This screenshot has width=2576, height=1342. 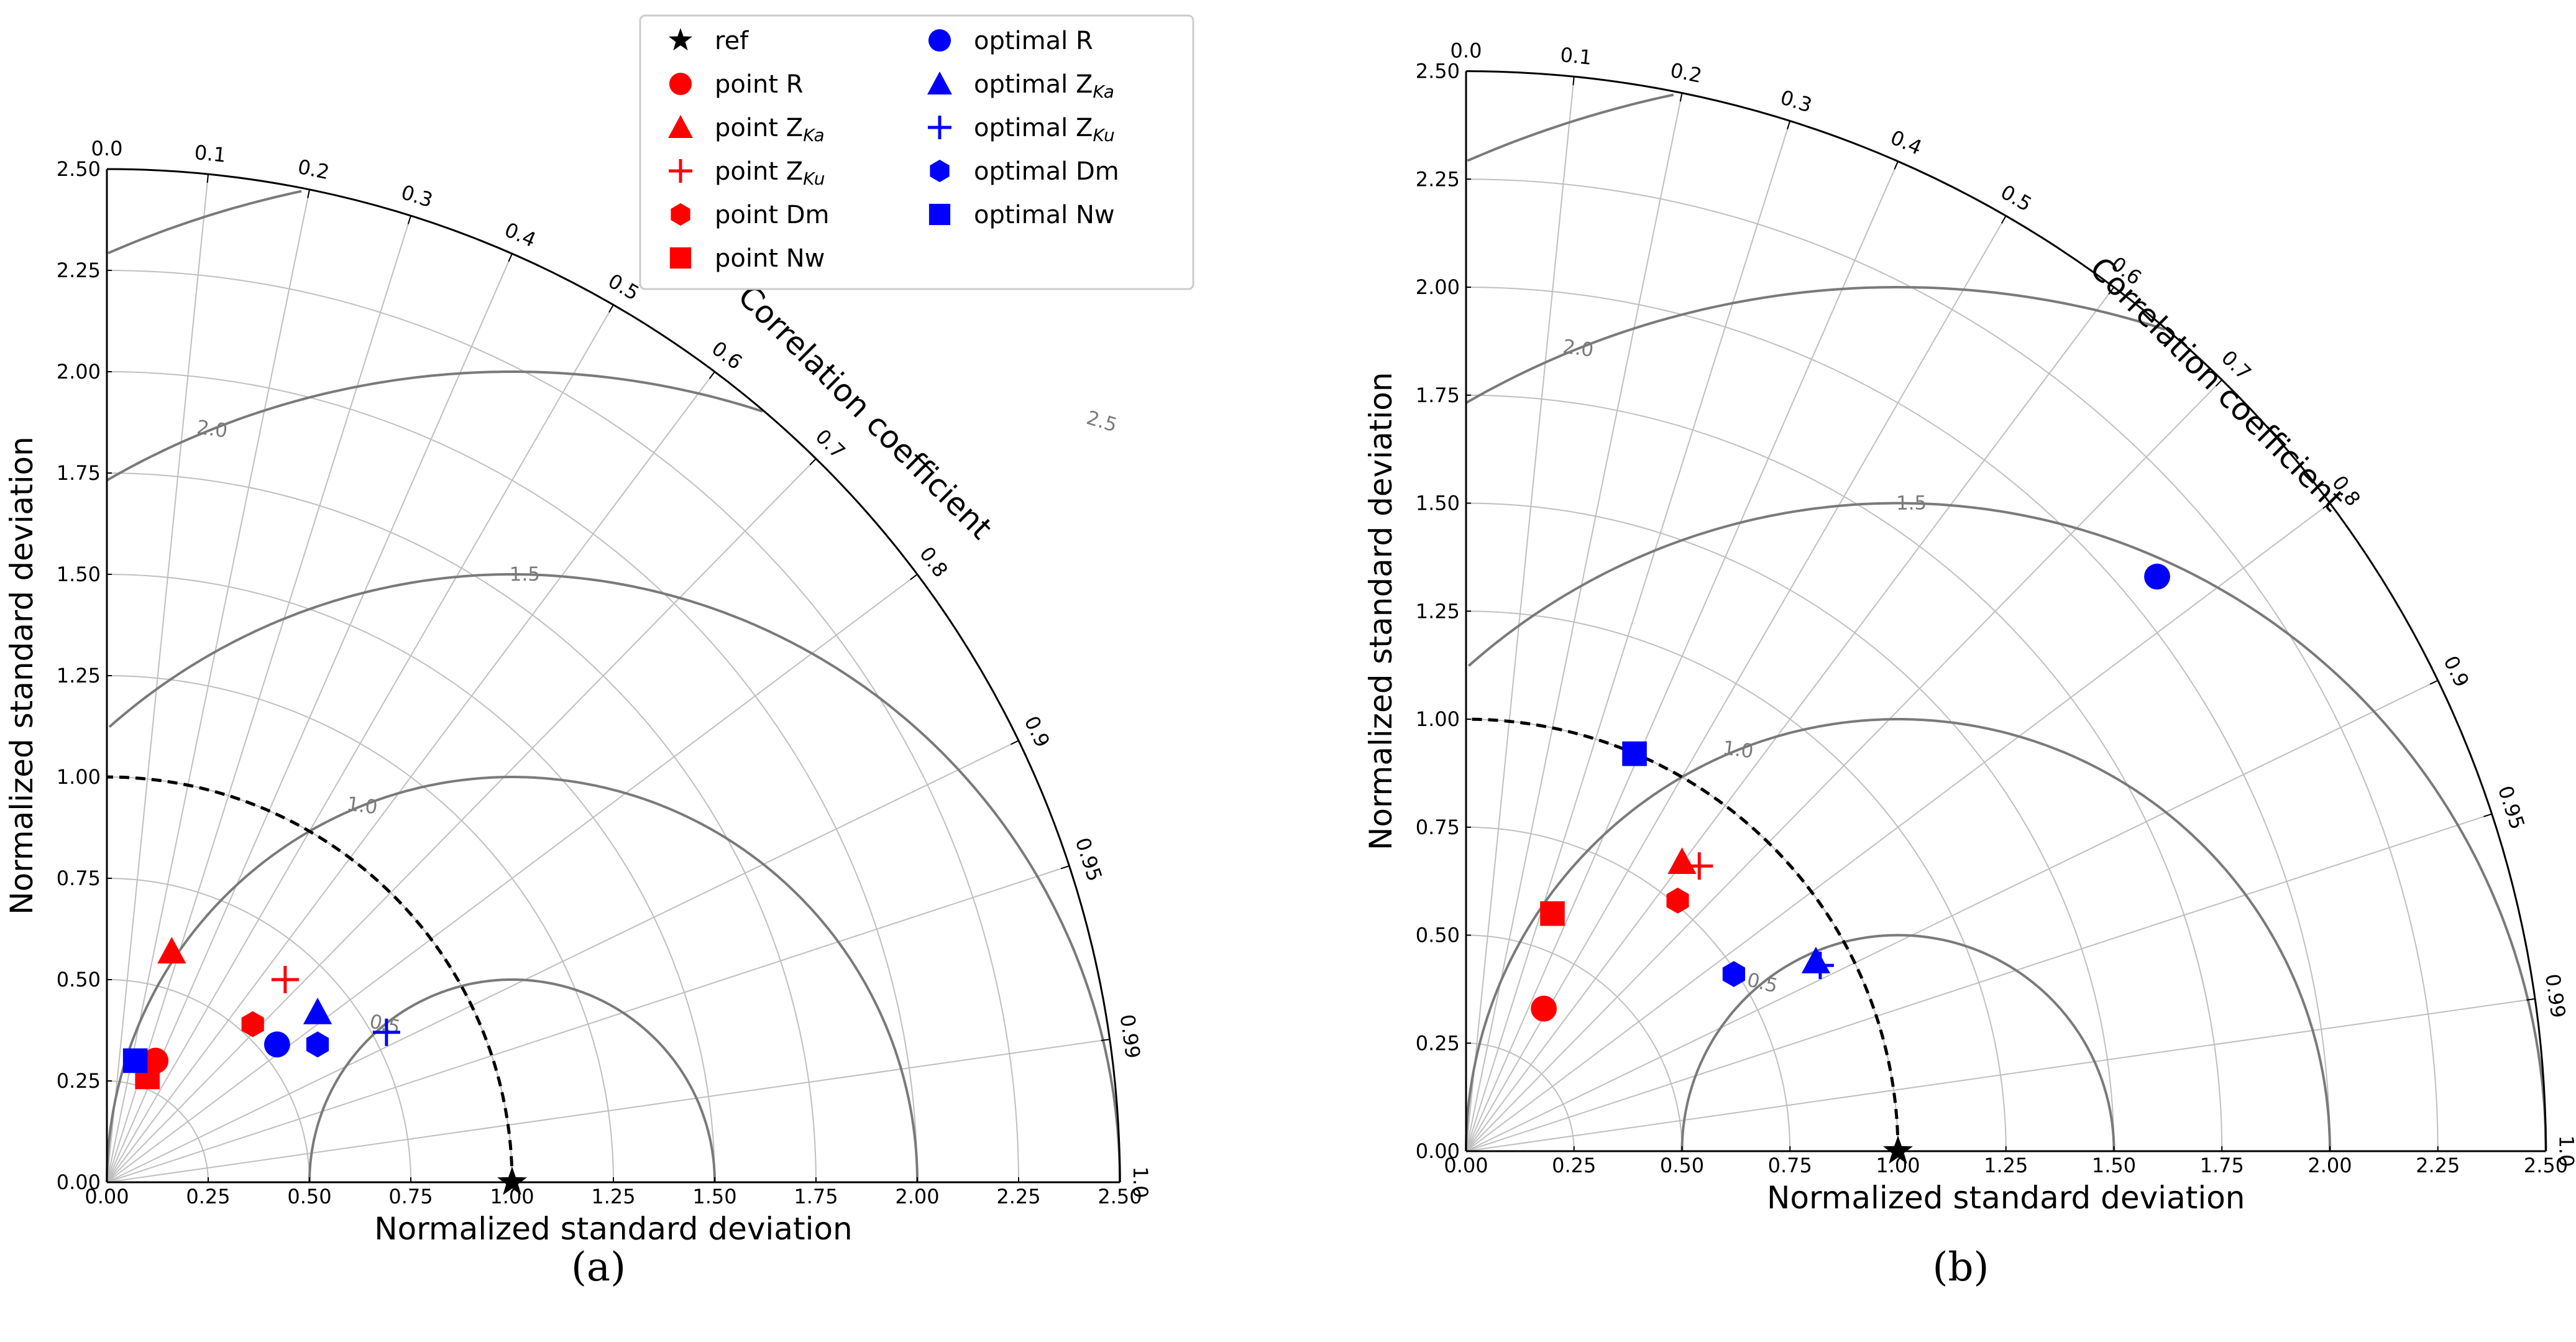 What do you see at coordinates (1033, 84) in the screenshot?
I see `legend-label-text: optimal Z` at bounding box center [1033, 84].